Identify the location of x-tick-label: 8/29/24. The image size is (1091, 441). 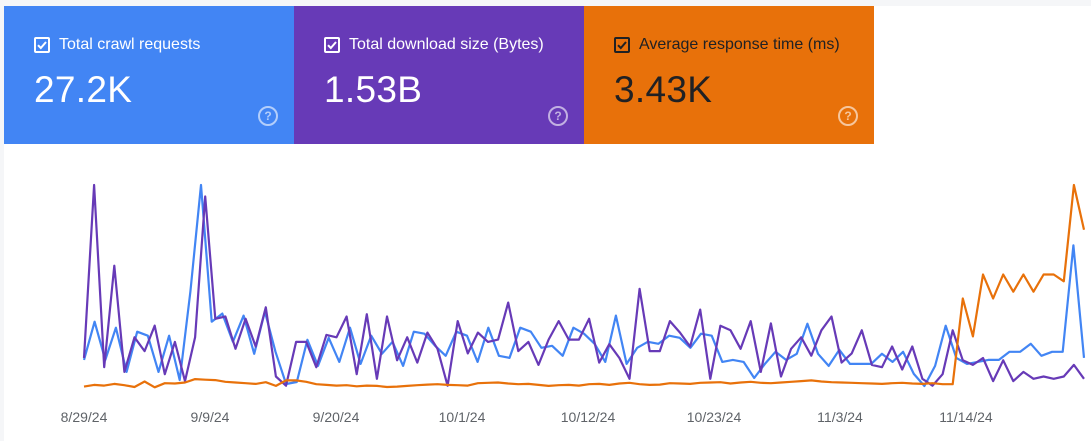
(84, 417).